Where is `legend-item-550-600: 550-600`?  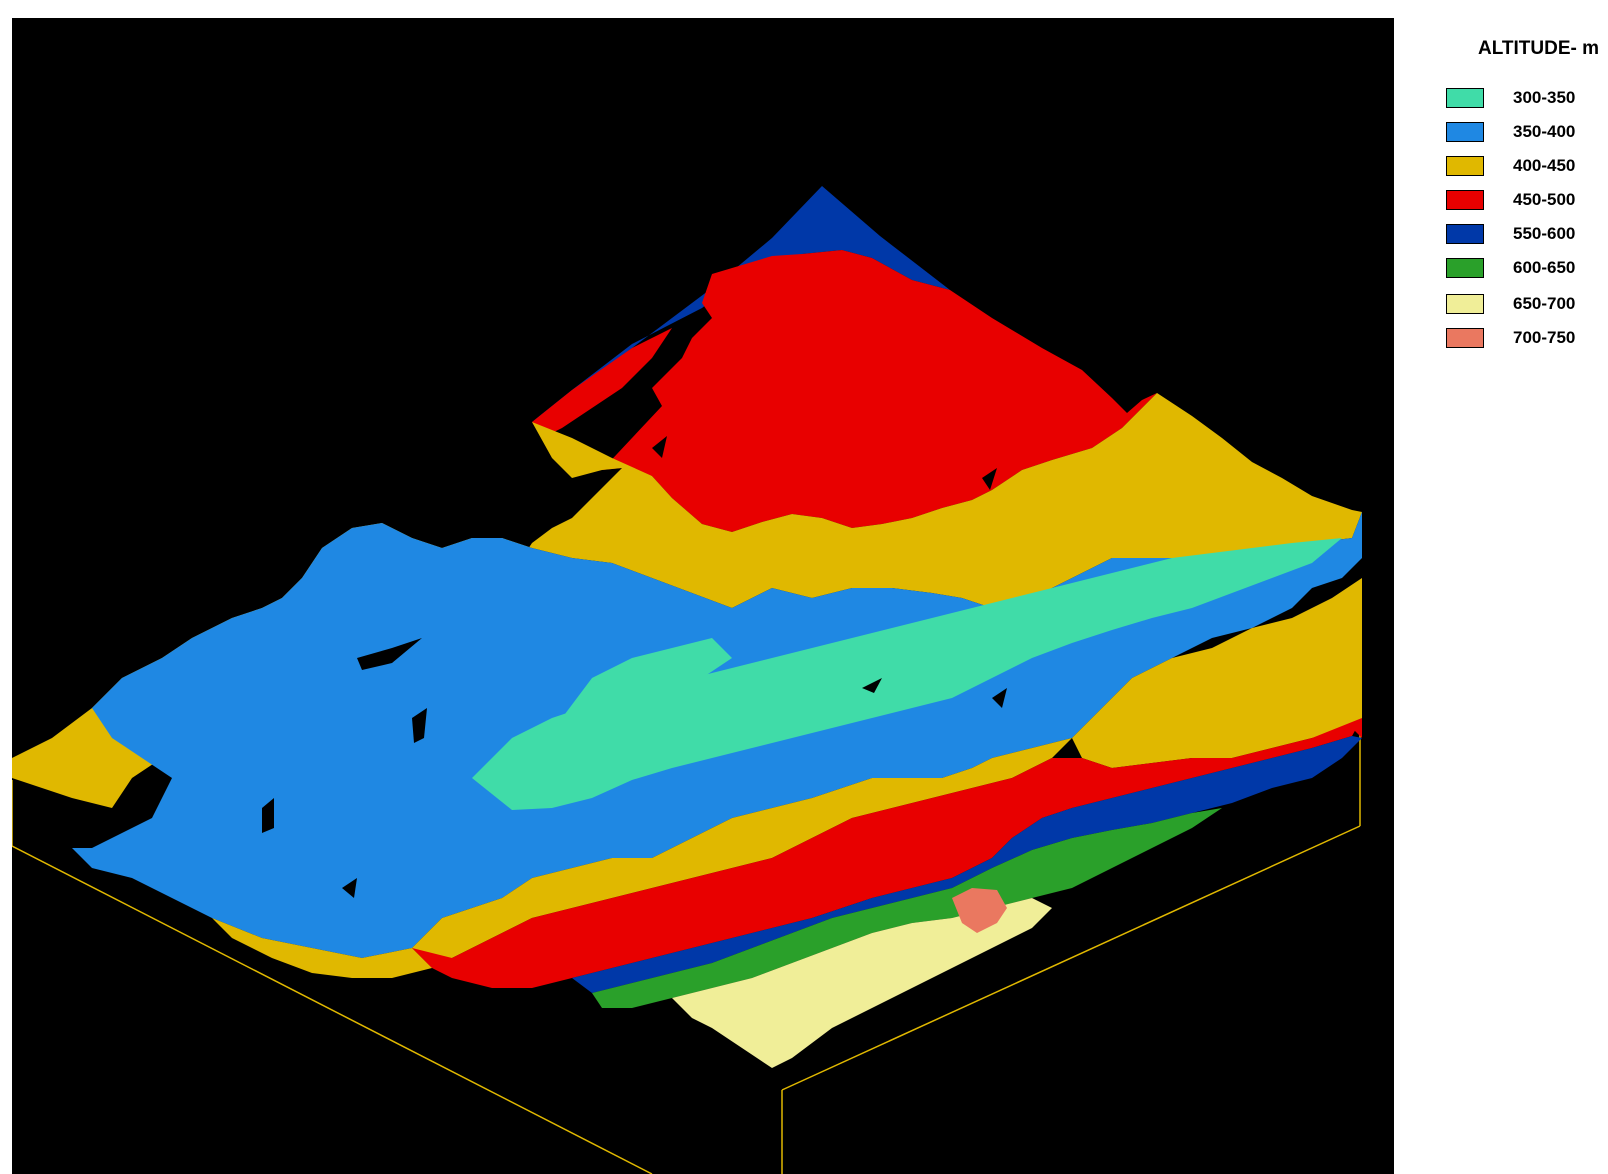
legend-item-550-600: 550-600 is located at coordinates (1526, 234).